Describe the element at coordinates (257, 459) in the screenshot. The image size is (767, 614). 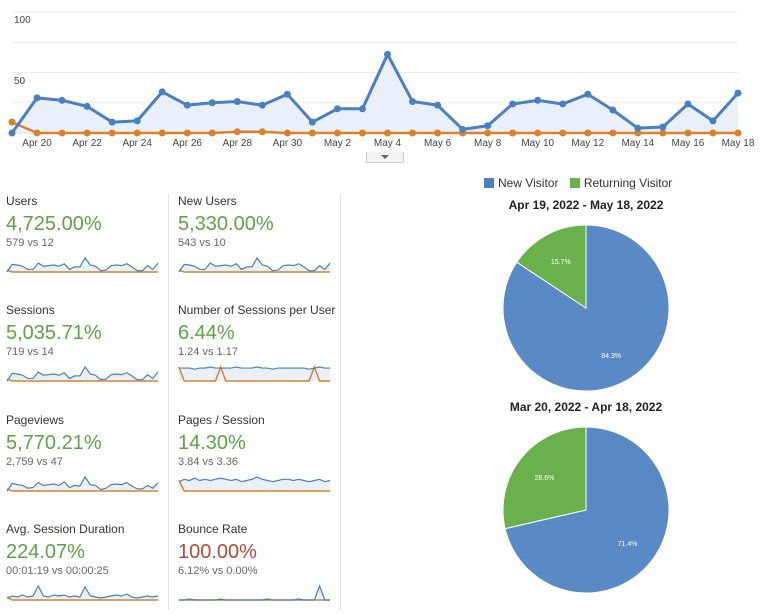
I see `metric-pages-per-session: Pages / Session 14.30% 3.84 vs 3.36` at that location.